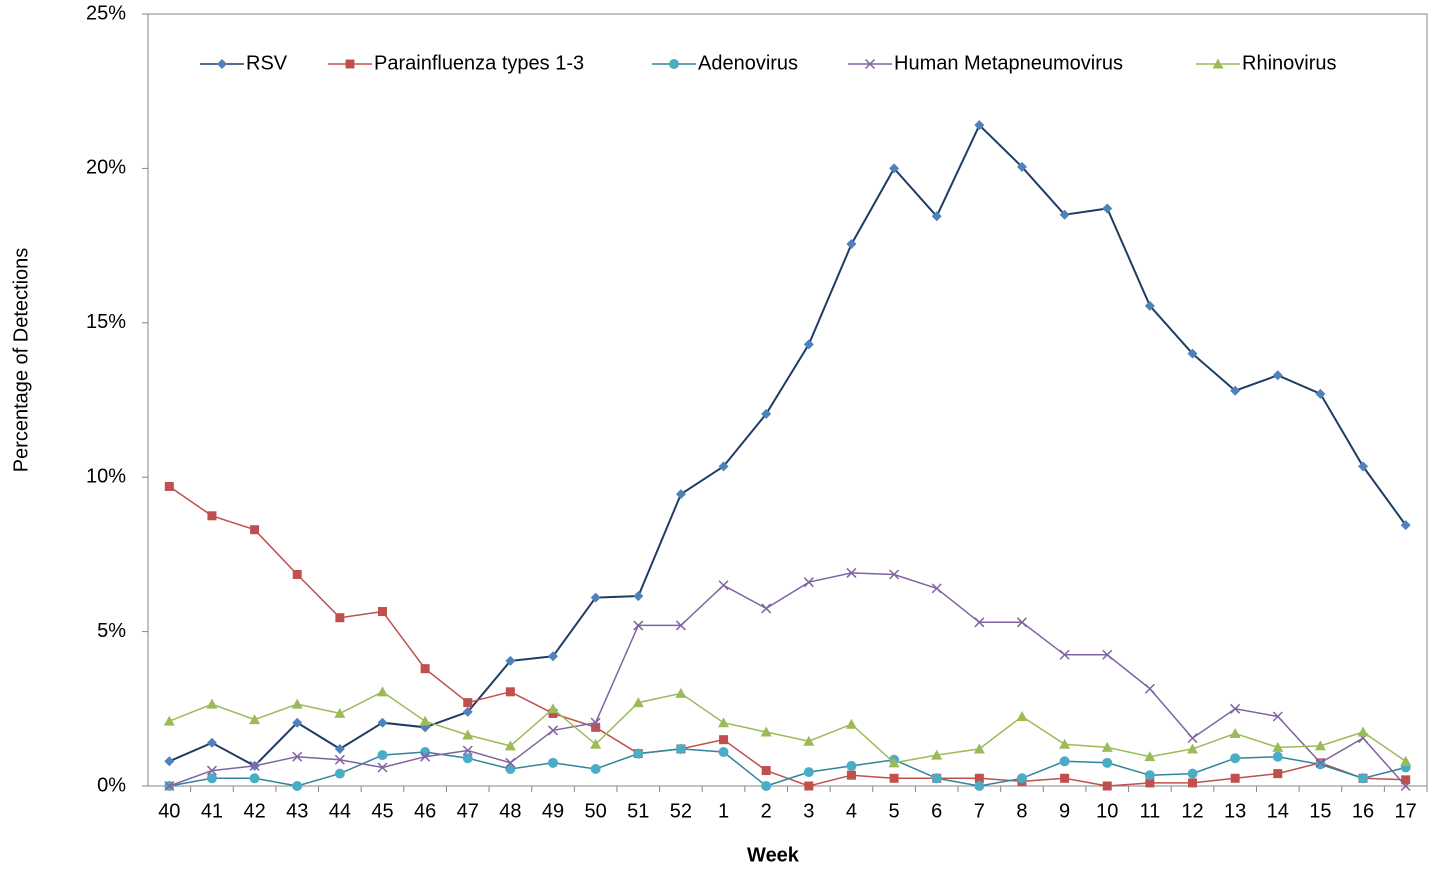 The height and width of the screenshot is (869, 1434). What do you see at coordinates (468, 811) in the screenshot?
I see `x-tick-label: 47` at bounding box center [468, 811].